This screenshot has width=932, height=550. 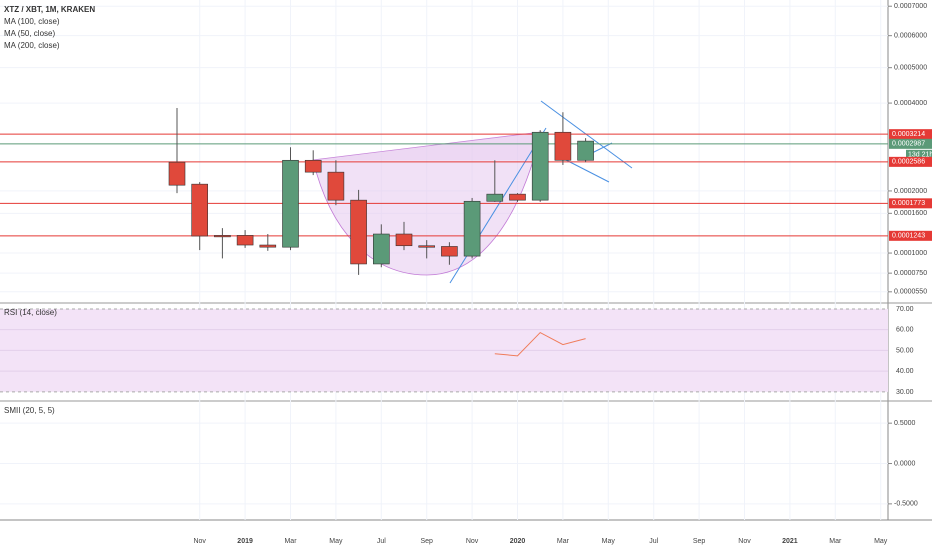 I want to click on y-tick-label: 0.5000, so click(x=905, y=423).